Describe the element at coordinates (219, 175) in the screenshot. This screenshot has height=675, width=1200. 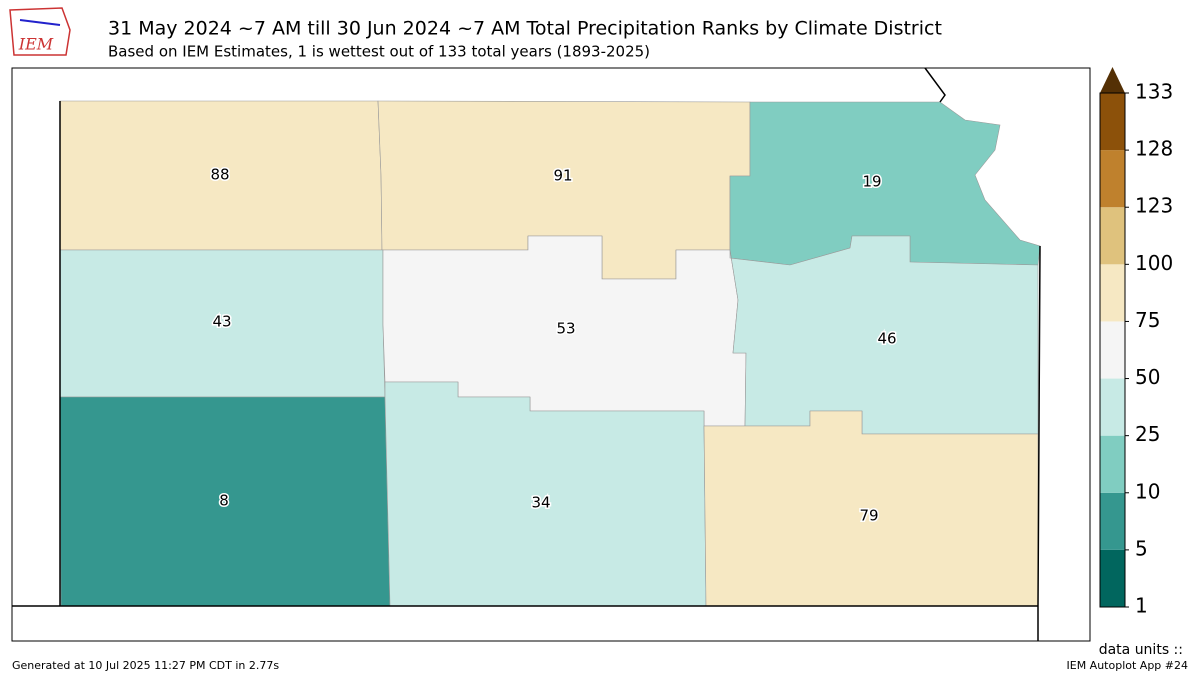
I see `district-rank: 88` at that location.